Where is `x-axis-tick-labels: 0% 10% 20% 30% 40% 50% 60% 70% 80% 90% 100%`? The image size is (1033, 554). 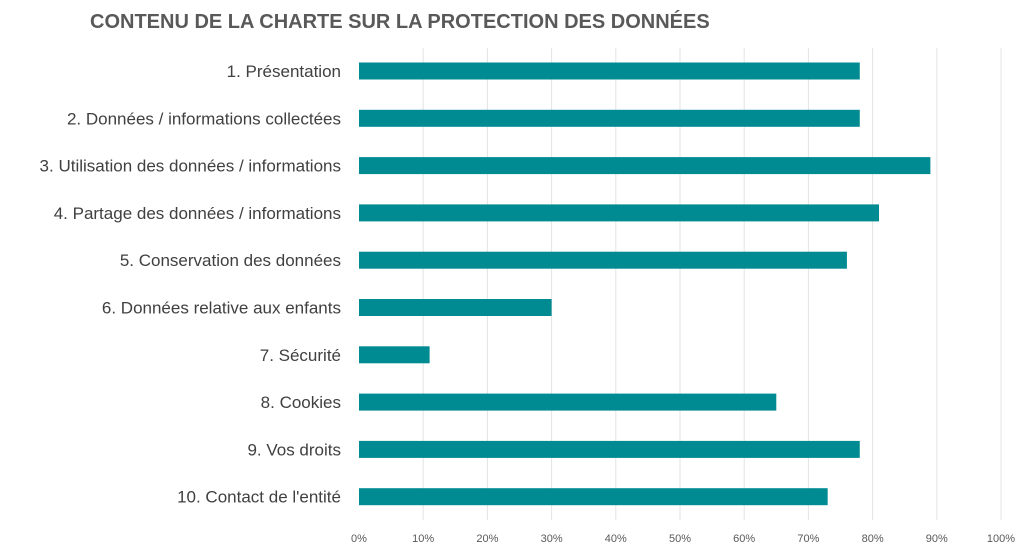 x-axis-tick-labels: 0% 10% 20% 30% 40% 50% 60% 70% 80% 90% 100% is located at coordinates (683, 539).